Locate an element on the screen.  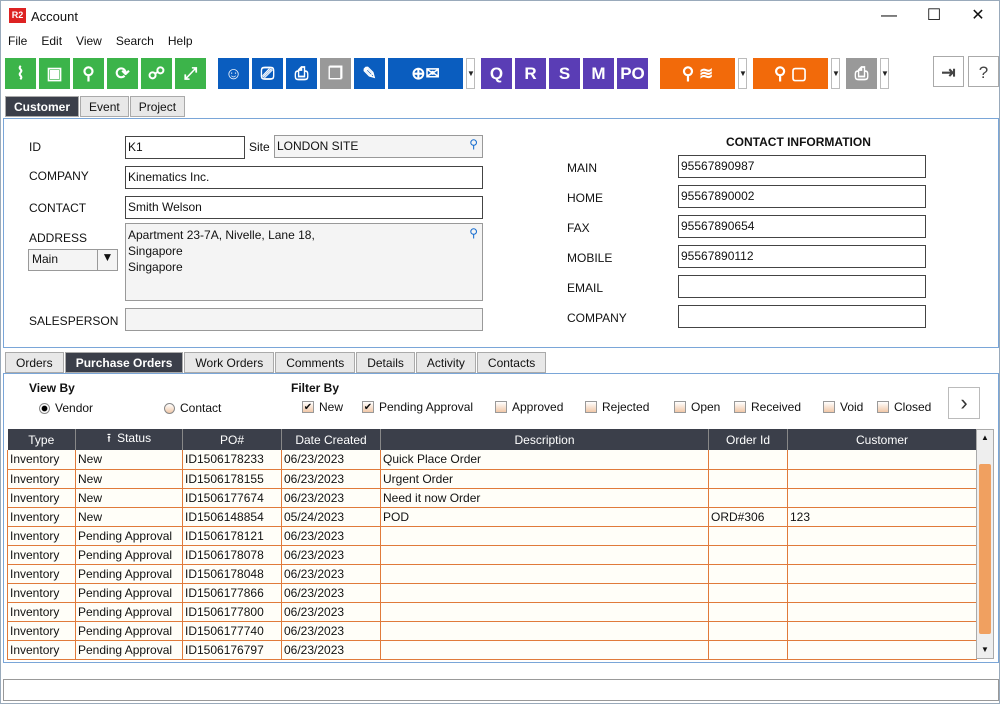
filter-open-checkbox: Open is located at coordinates (697, 407).